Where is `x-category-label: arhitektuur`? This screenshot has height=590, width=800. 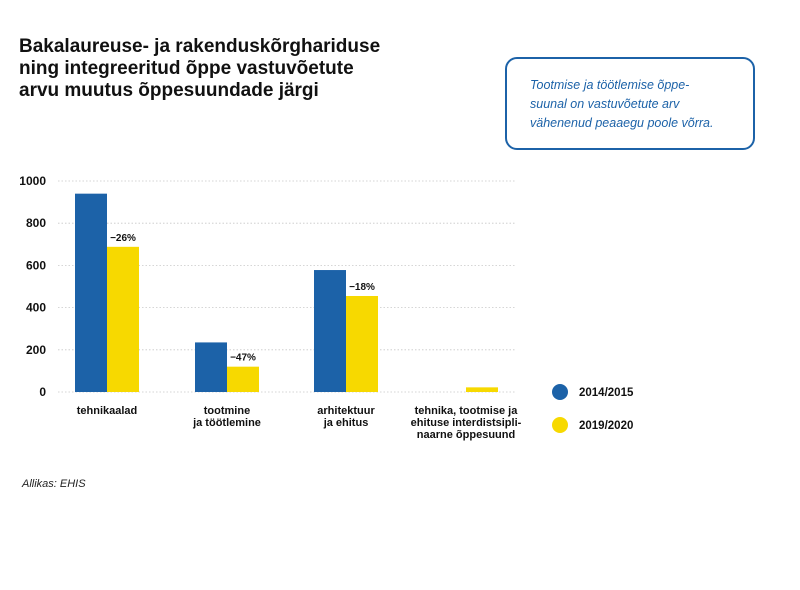 x-category-label: arhitektuur is located at coordinates (346, 411).